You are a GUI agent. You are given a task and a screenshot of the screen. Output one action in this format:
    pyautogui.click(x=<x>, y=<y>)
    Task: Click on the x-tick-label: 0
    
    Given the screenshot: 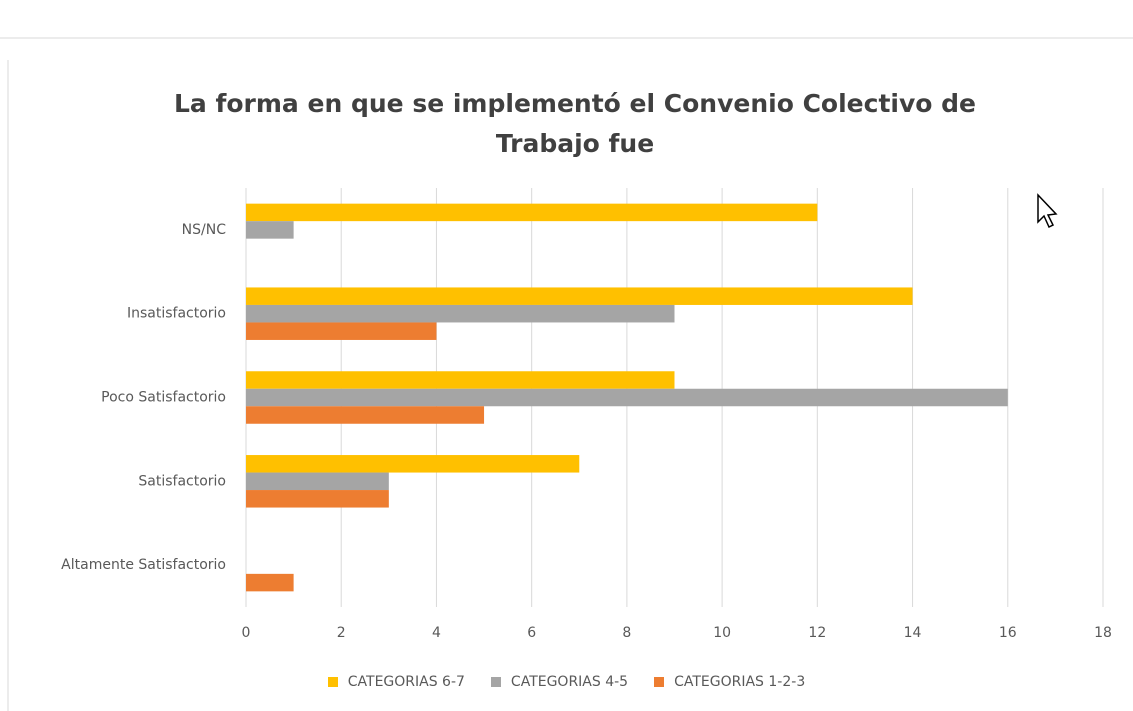 What is the action you would take?
    pyautogui.click(x=246, y=633)
    